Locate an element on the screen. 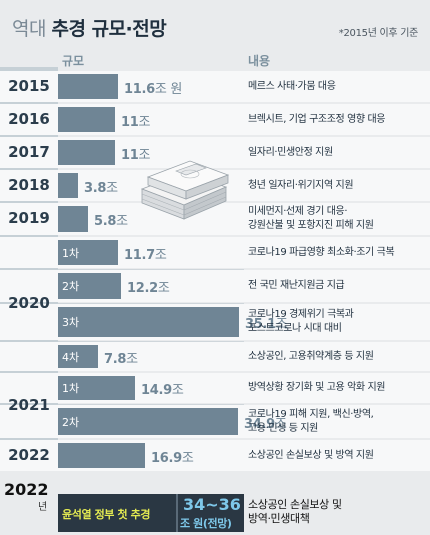  chart-title: 역대 추경 규모·전망 is located at coordinates (89, 27).